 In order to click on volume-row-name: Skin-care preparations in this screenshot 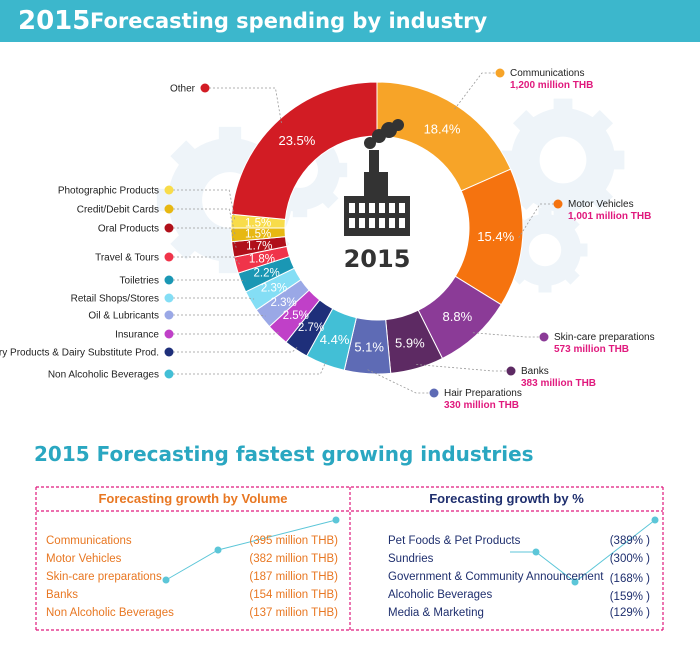, I will do `click(104, 577)`.